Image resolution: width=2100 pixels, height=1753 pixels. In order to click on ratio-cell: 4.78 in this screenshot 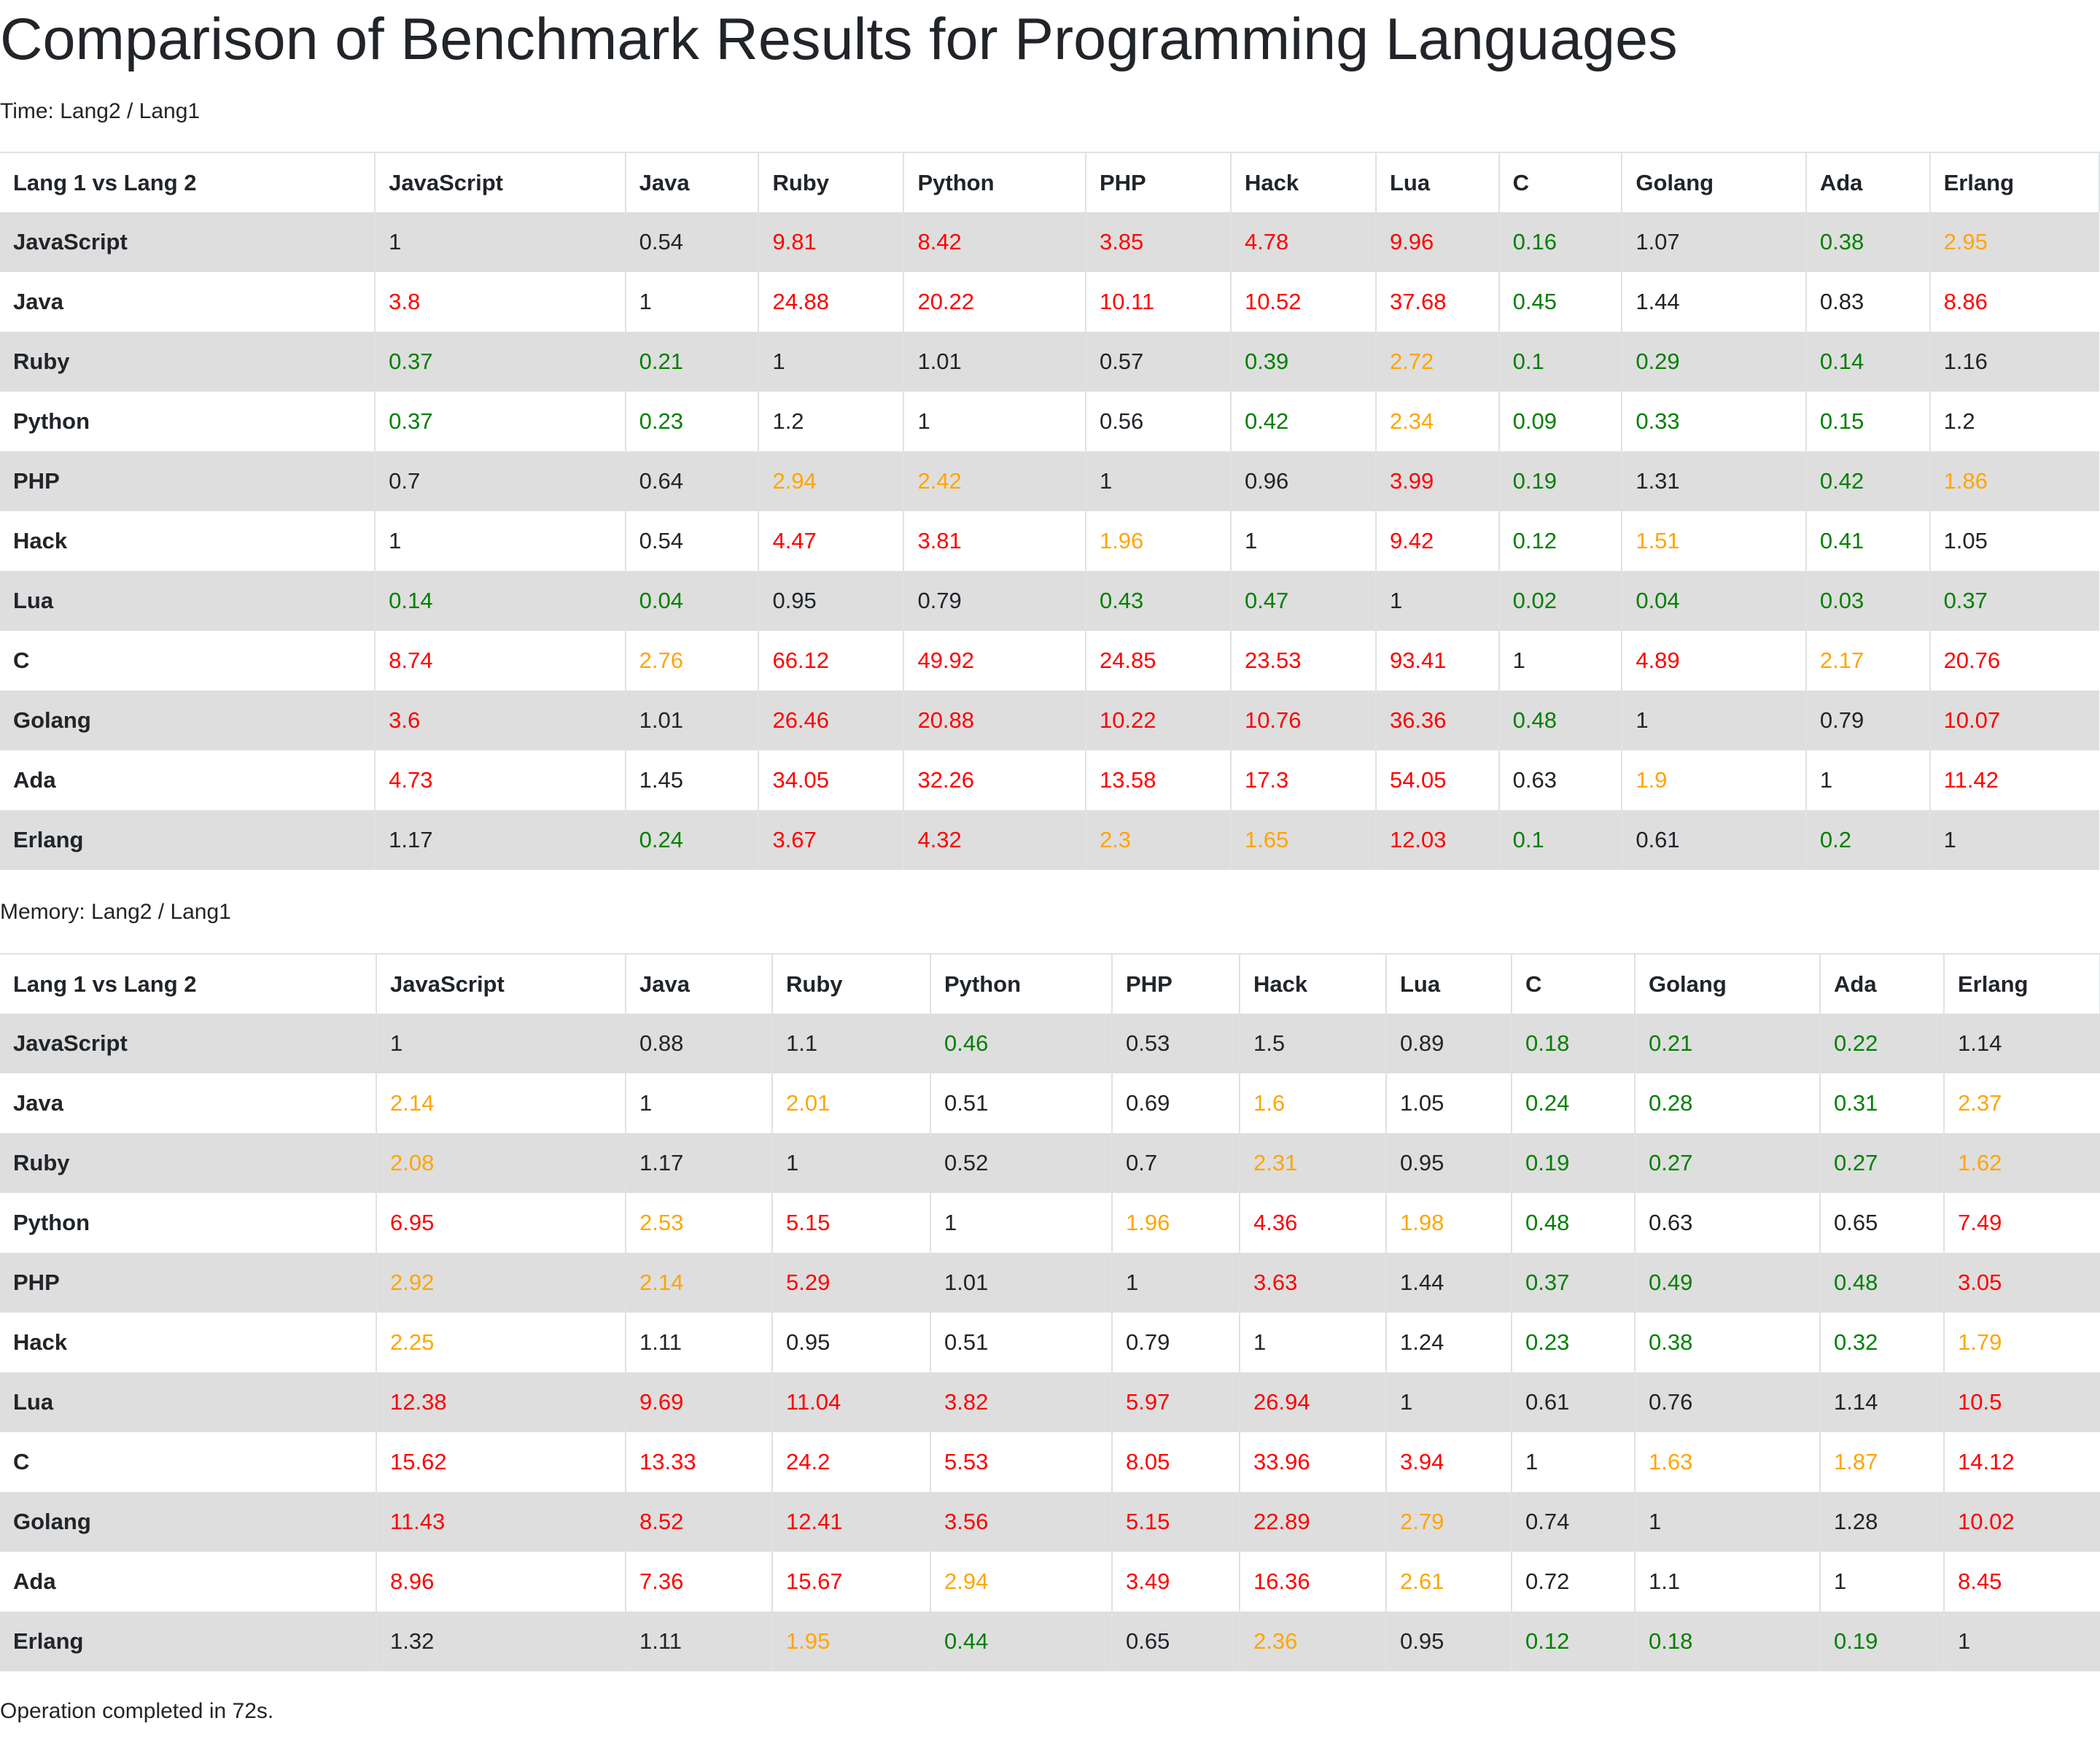, I will do `click(1302, 242)`.